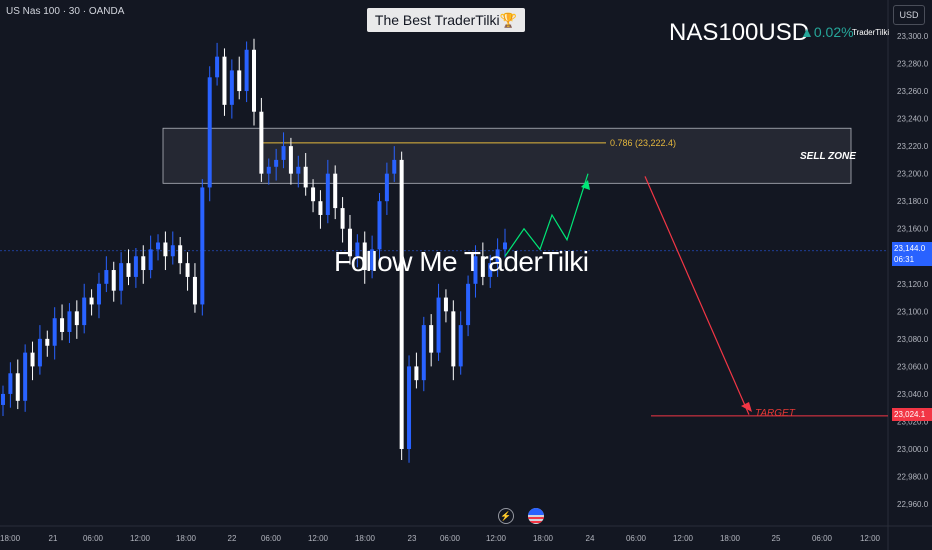 The width and height of the screenshot is (932, 550). What do you see at coordinates (913, 146) in the screenshot?
I see `y-tick-label: 23,220.0` at bounding box center [913, 146].